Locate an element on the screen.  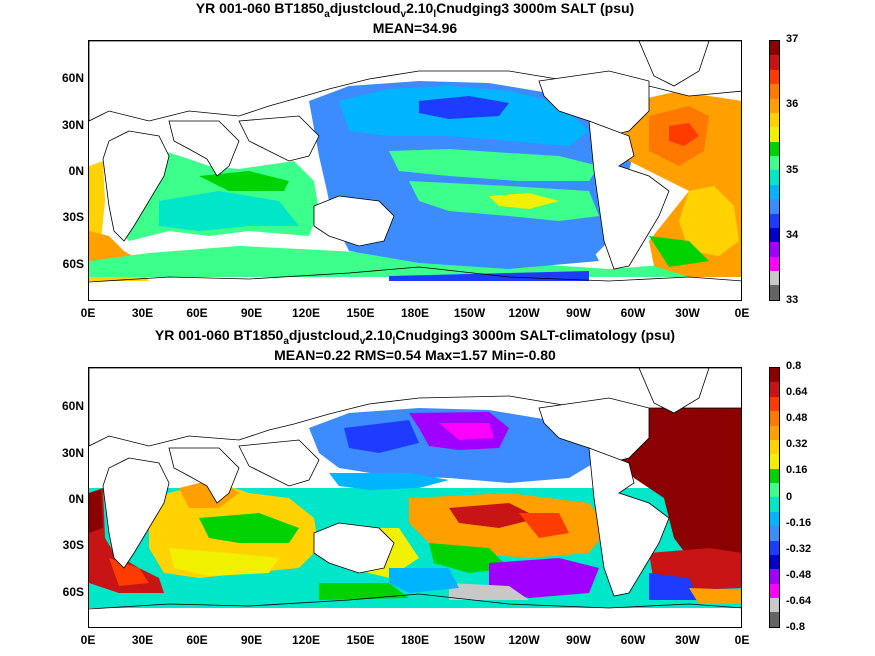
bottom-colorbar-label: 0.48 is located at coordinates (797, 418).